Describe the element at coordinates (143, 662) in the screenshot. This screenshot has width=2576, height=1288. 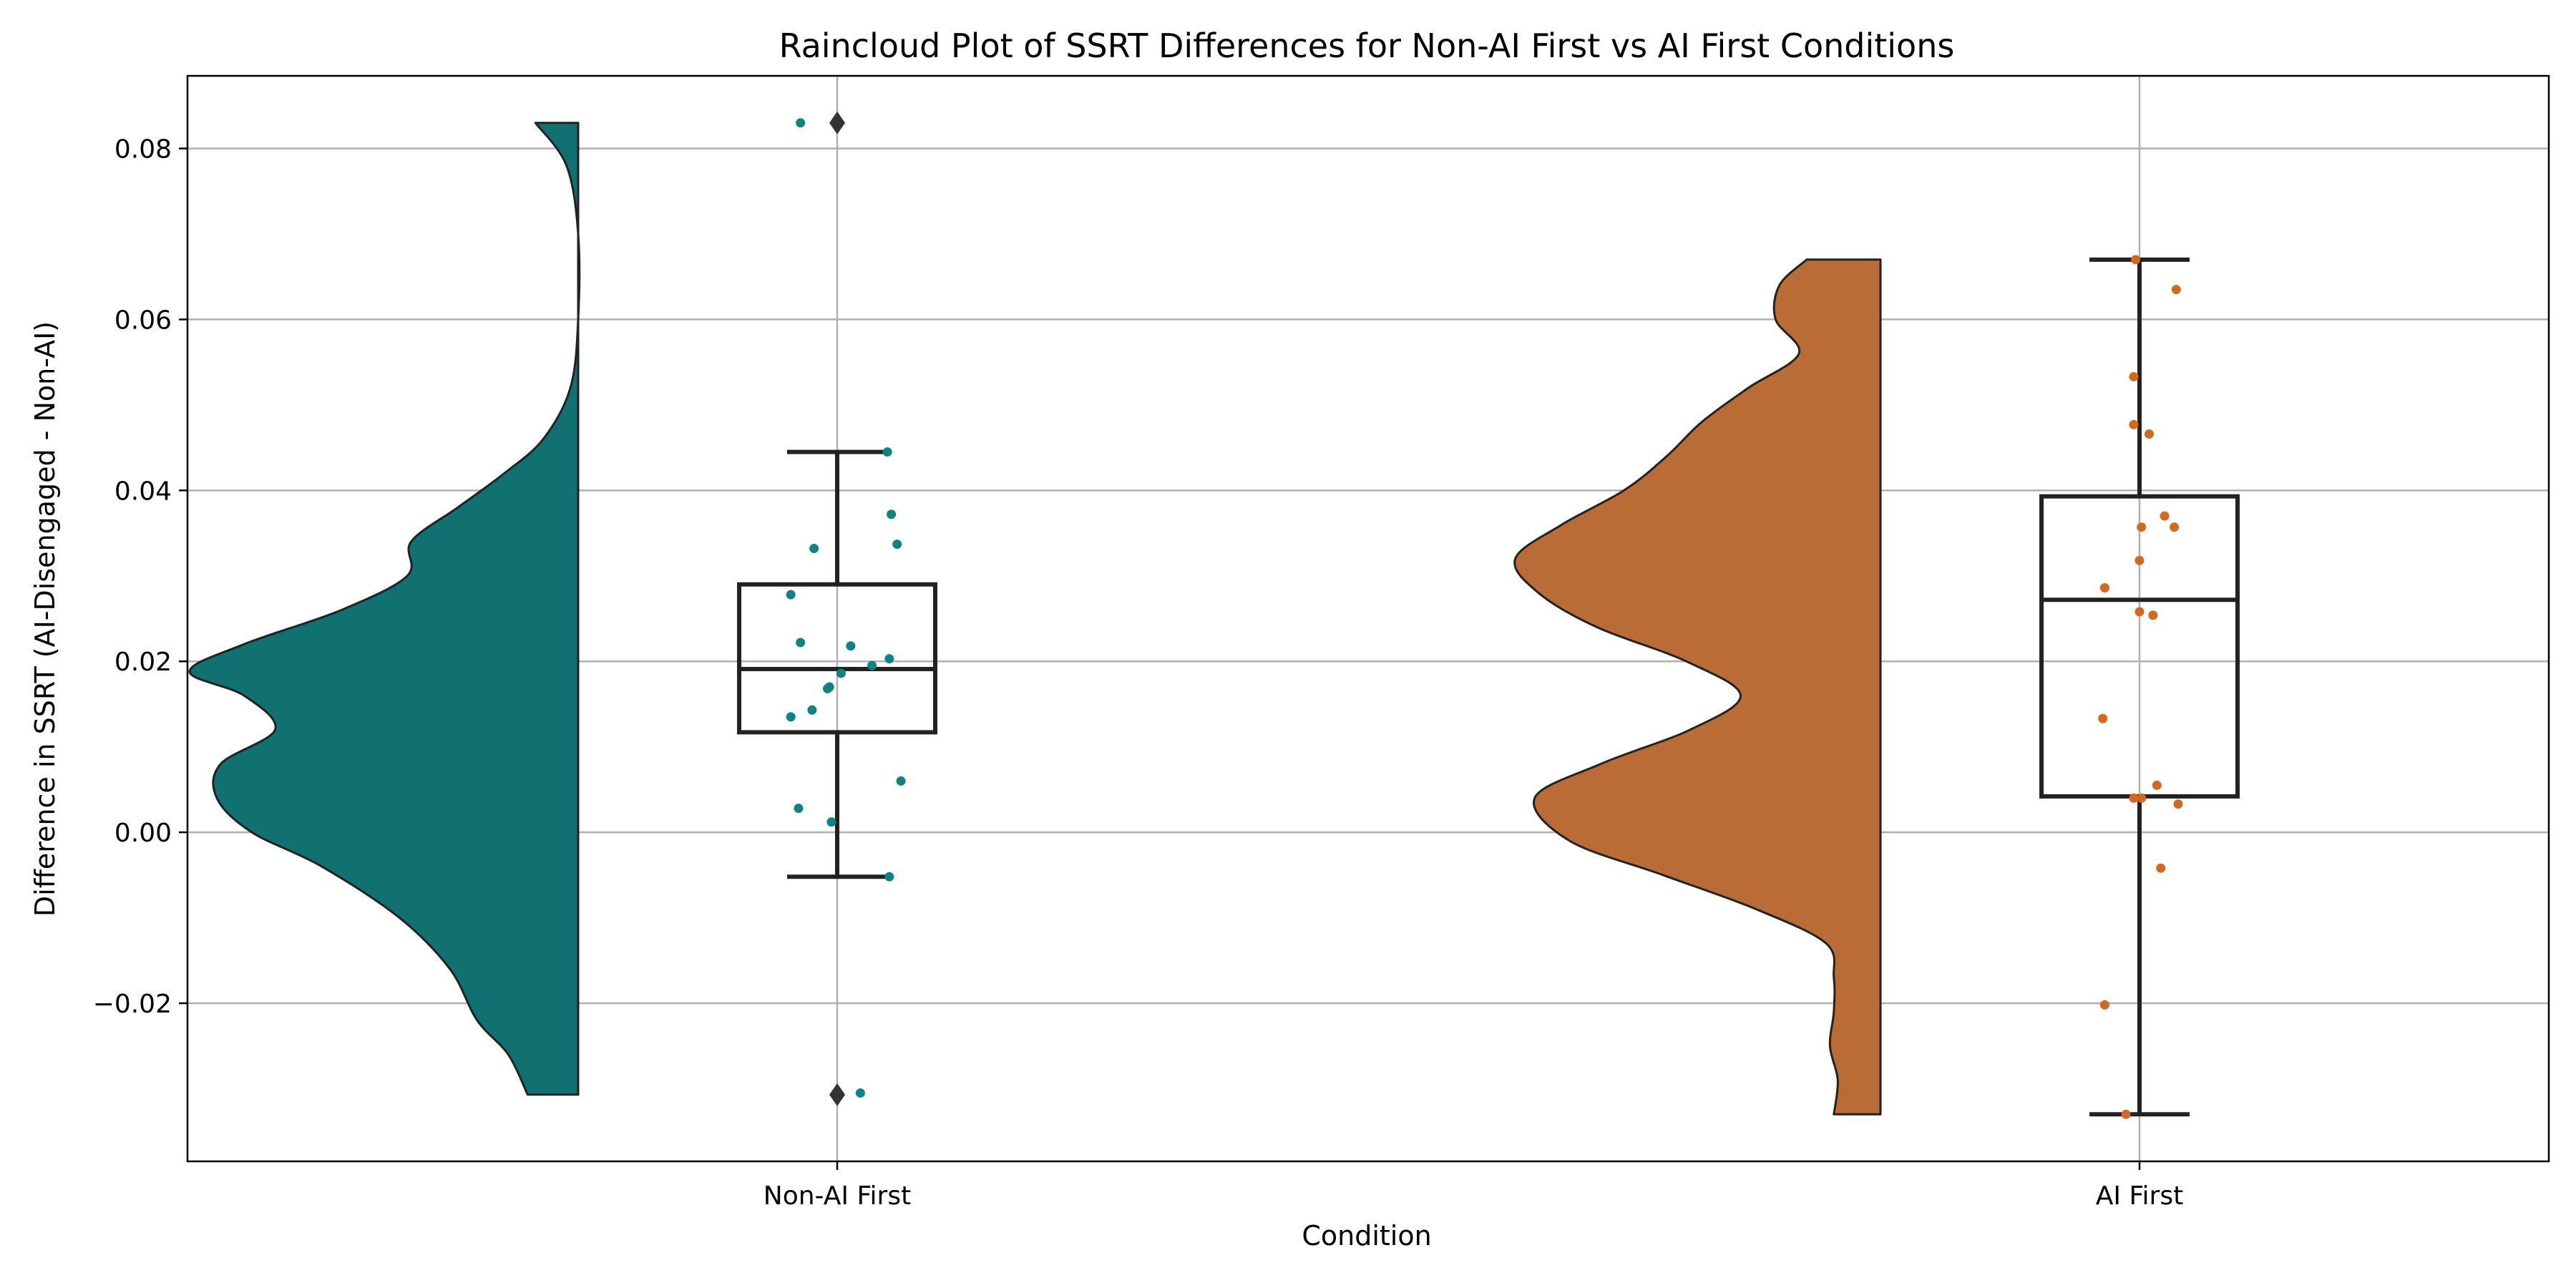
I see `y-tick-label: 0.02` at that location.